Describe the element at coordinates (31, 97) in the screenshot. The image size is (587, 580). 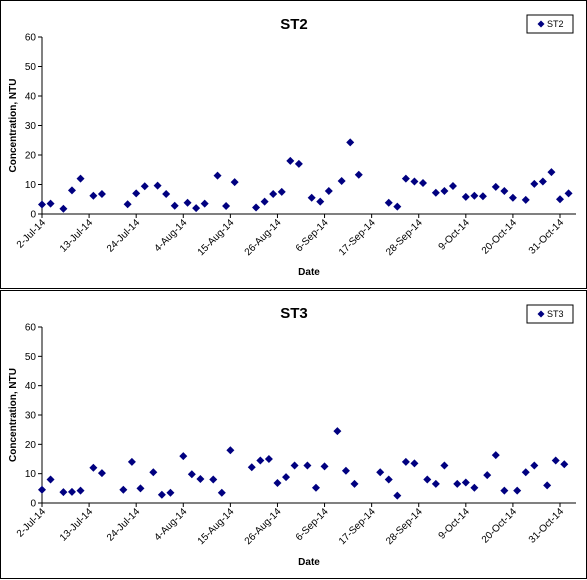
I see `y-tick-label: 40` at that location.